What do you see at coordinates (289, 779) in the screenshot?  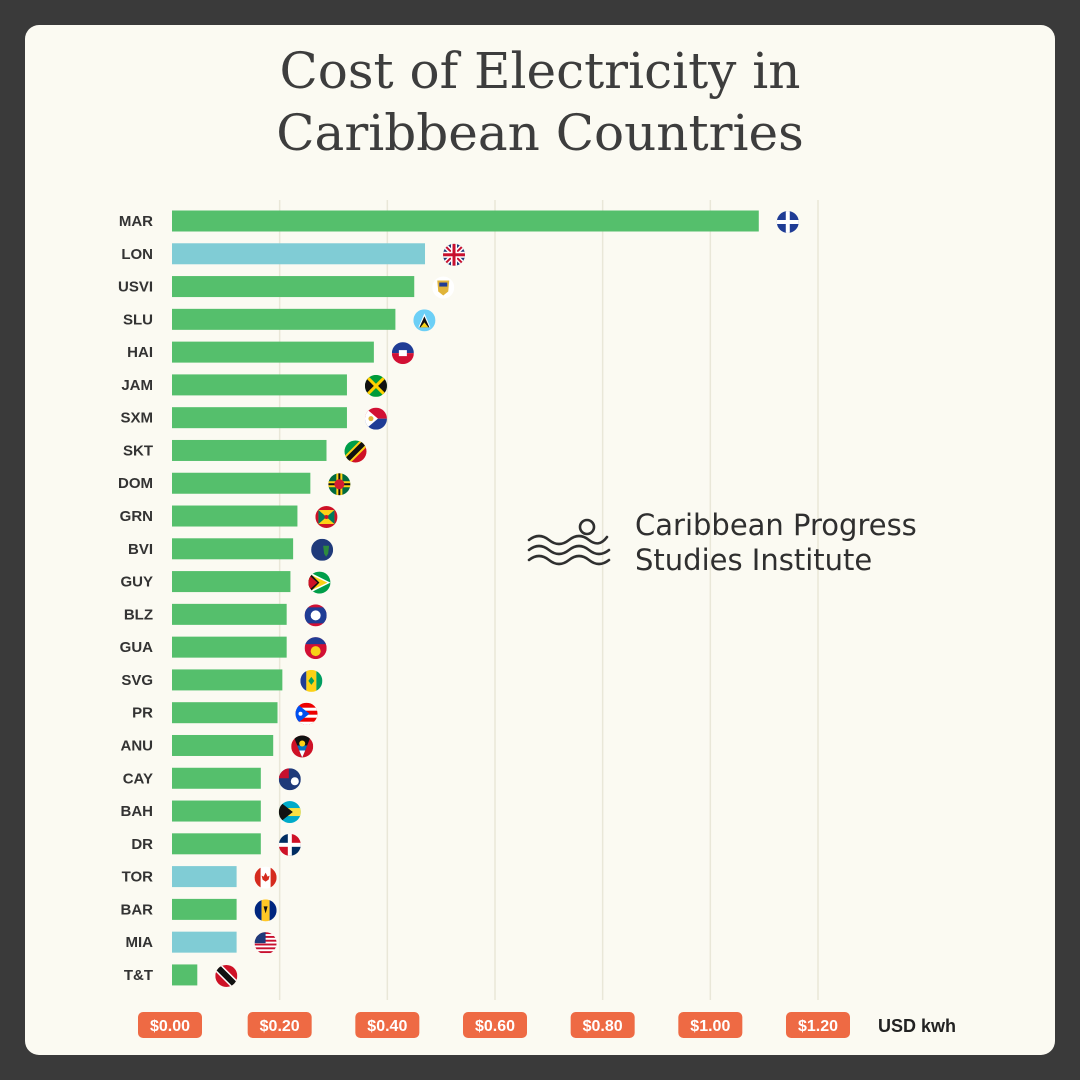 I see `cayman-islands-flag-icon` at bounding box center [289, 779].